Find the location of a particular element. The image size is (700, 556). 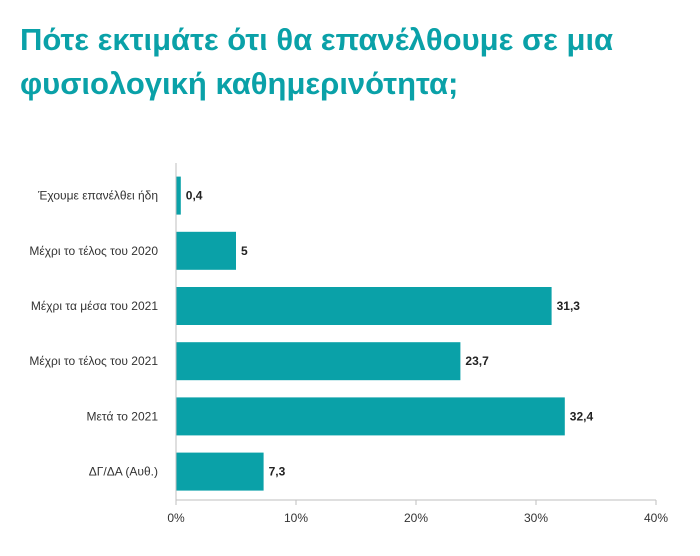

value-label: 23,7 is located at coordinates (477, 361).